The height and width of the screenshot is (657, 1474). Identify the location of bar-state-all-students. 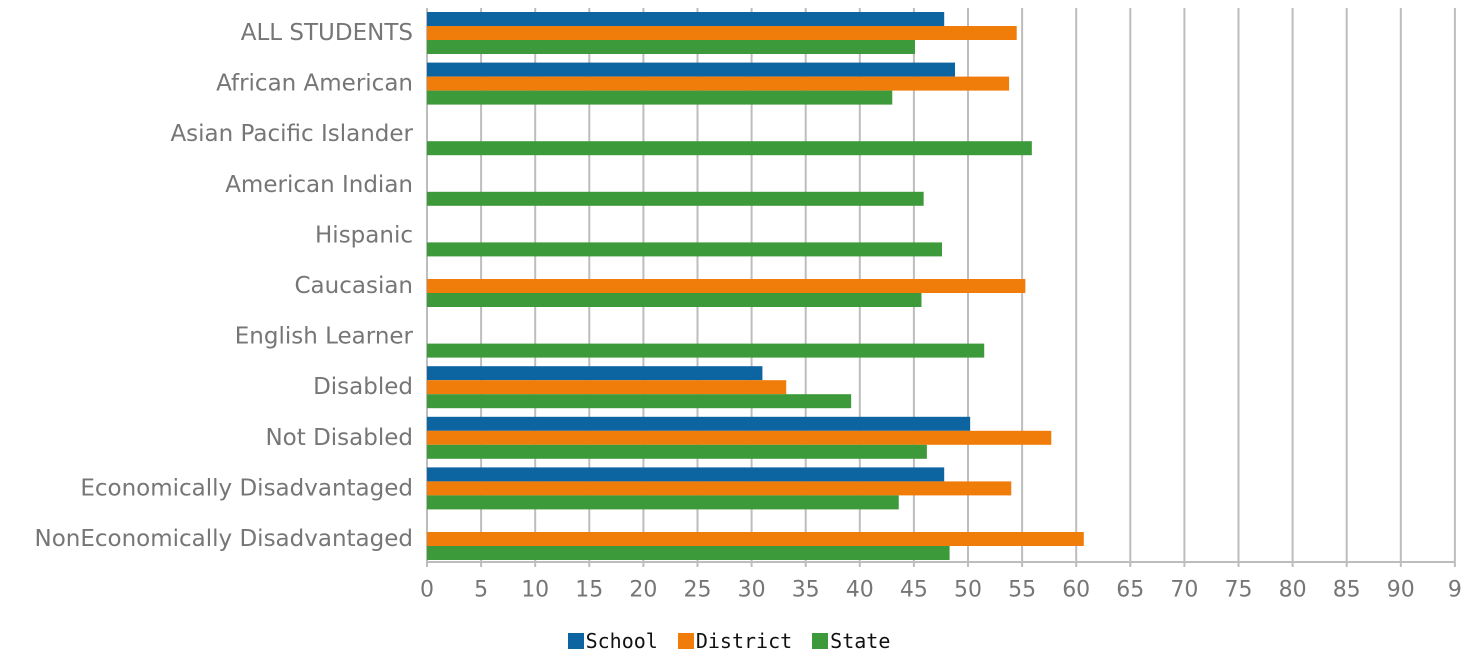
(671, 47).